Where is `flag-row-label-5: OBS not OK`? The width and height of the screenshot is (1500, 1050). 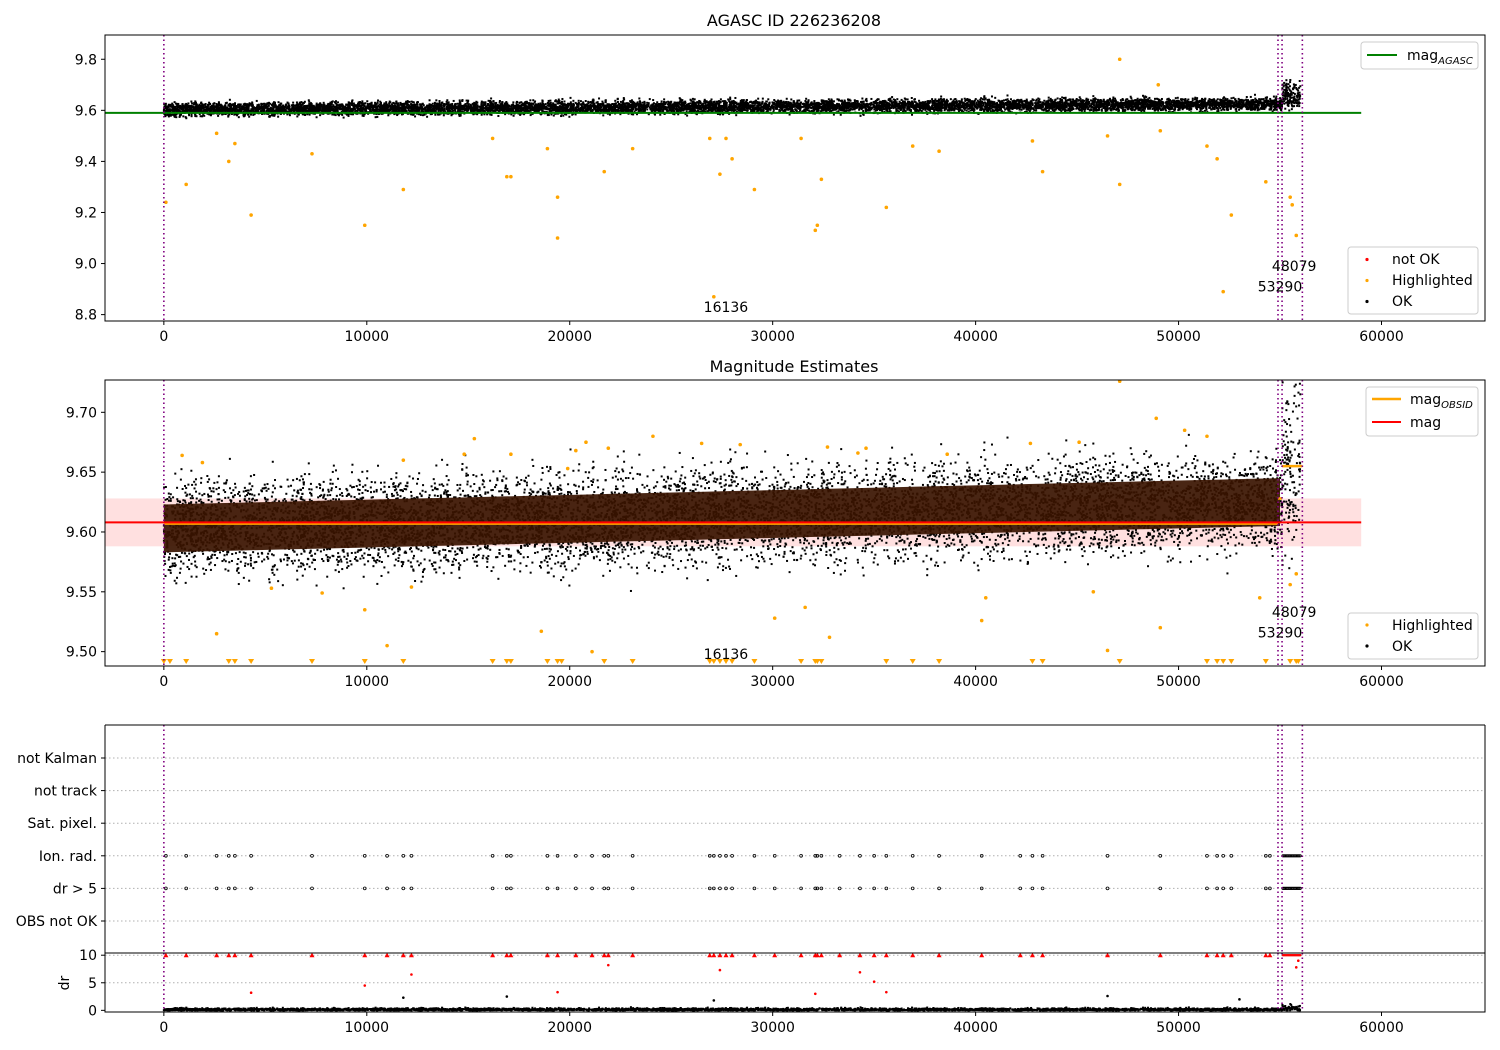
flag-row-label-5: OBS not OK is located at coordinates (57, 922).